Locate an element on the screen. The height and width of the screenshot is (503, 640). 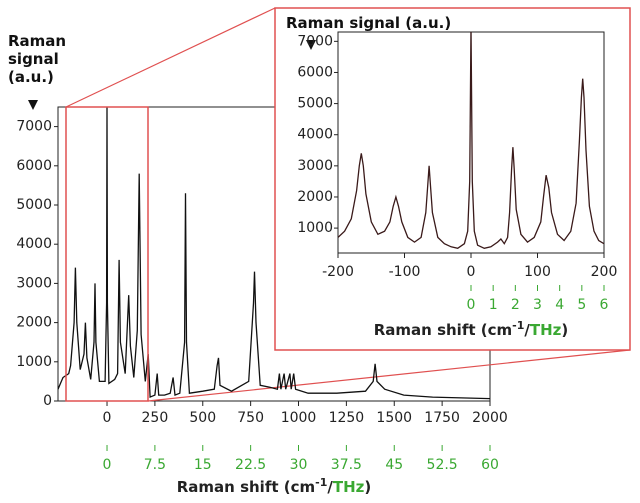
x2-tick-label: 7.5 is located at coordinates (155, 465).